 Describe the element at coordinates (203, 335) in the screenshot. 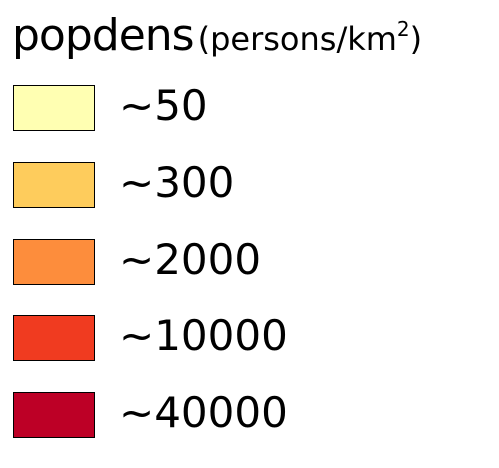

I see `legend-item-label: ~10000` at that location.